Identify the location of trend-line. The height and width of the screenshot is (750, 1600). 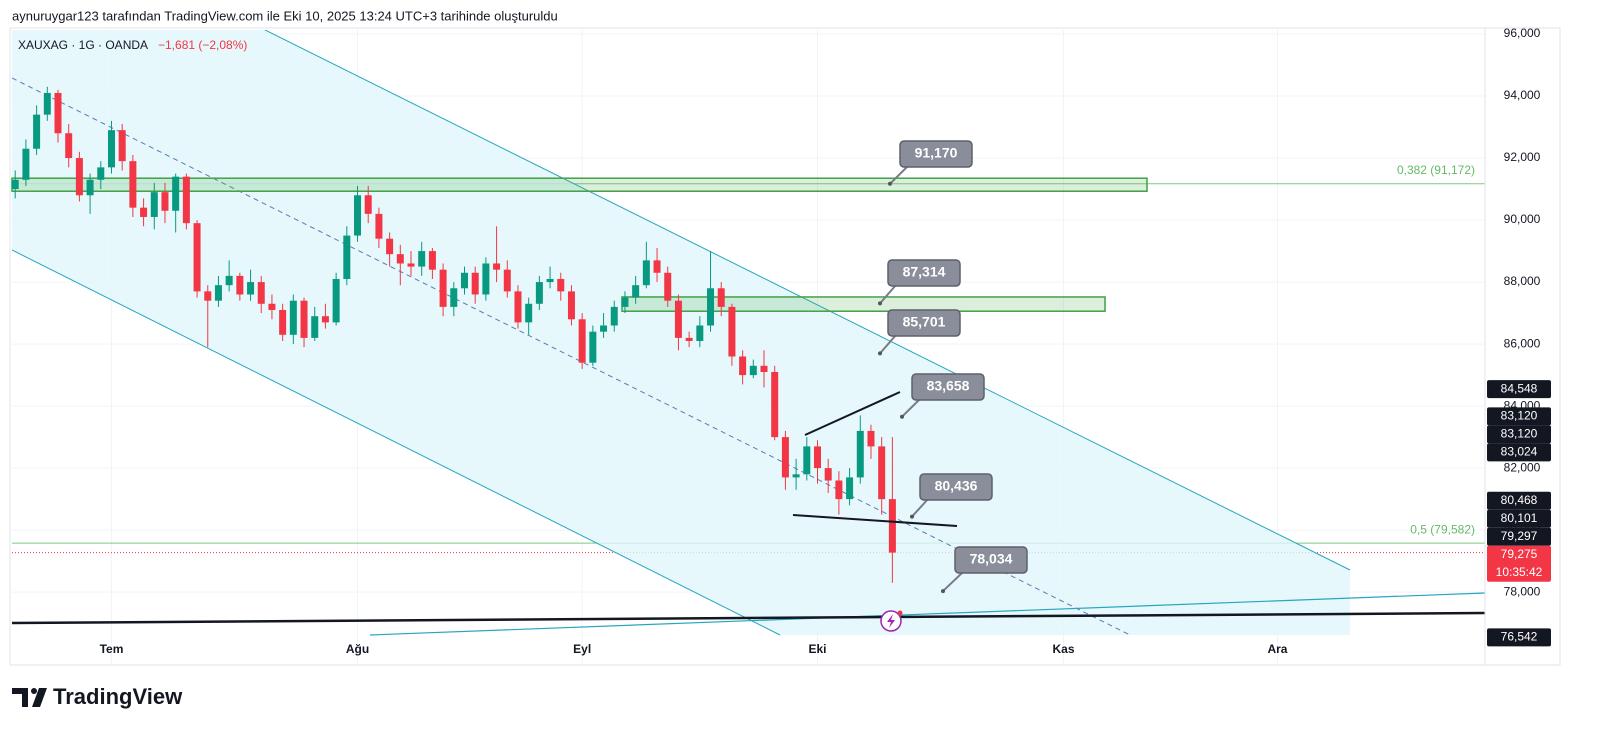
(927, 614).